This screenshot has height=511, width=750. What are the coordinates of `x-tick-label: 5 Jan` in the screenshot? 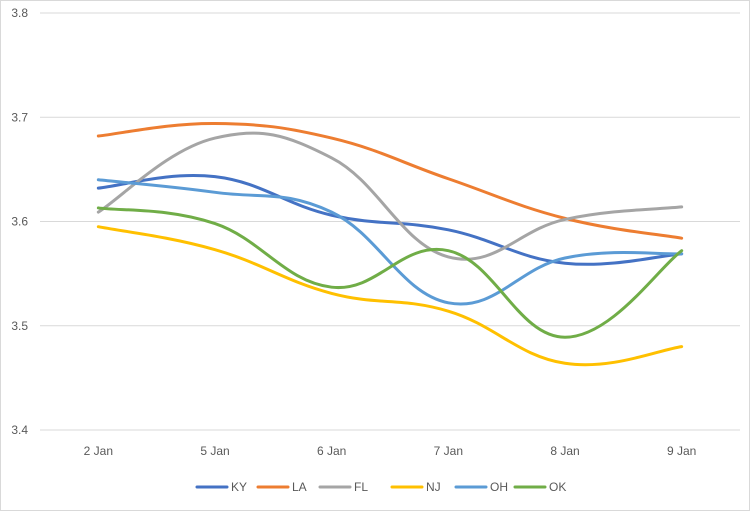 It's located at (214, 451).